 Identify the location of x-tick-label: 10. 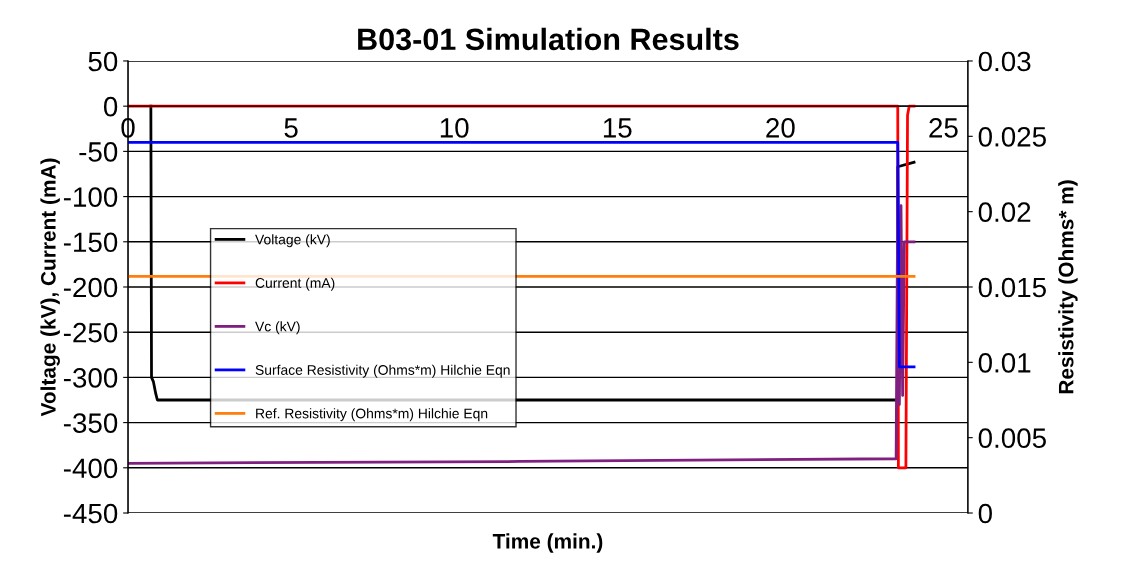
(454, 128).